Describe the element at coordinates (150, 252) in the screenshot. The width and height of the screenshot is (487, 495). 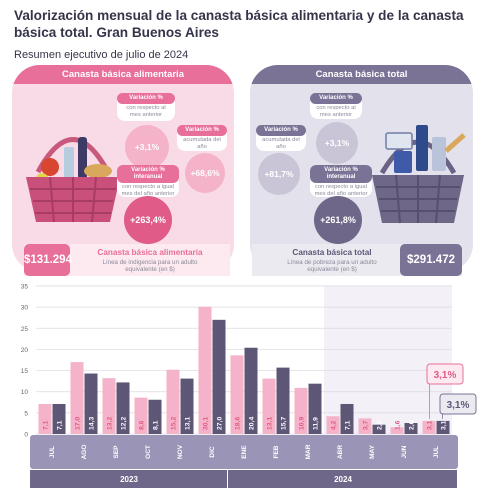
I see `cba-summary-label: Canasta básica alimentaria` at that location.